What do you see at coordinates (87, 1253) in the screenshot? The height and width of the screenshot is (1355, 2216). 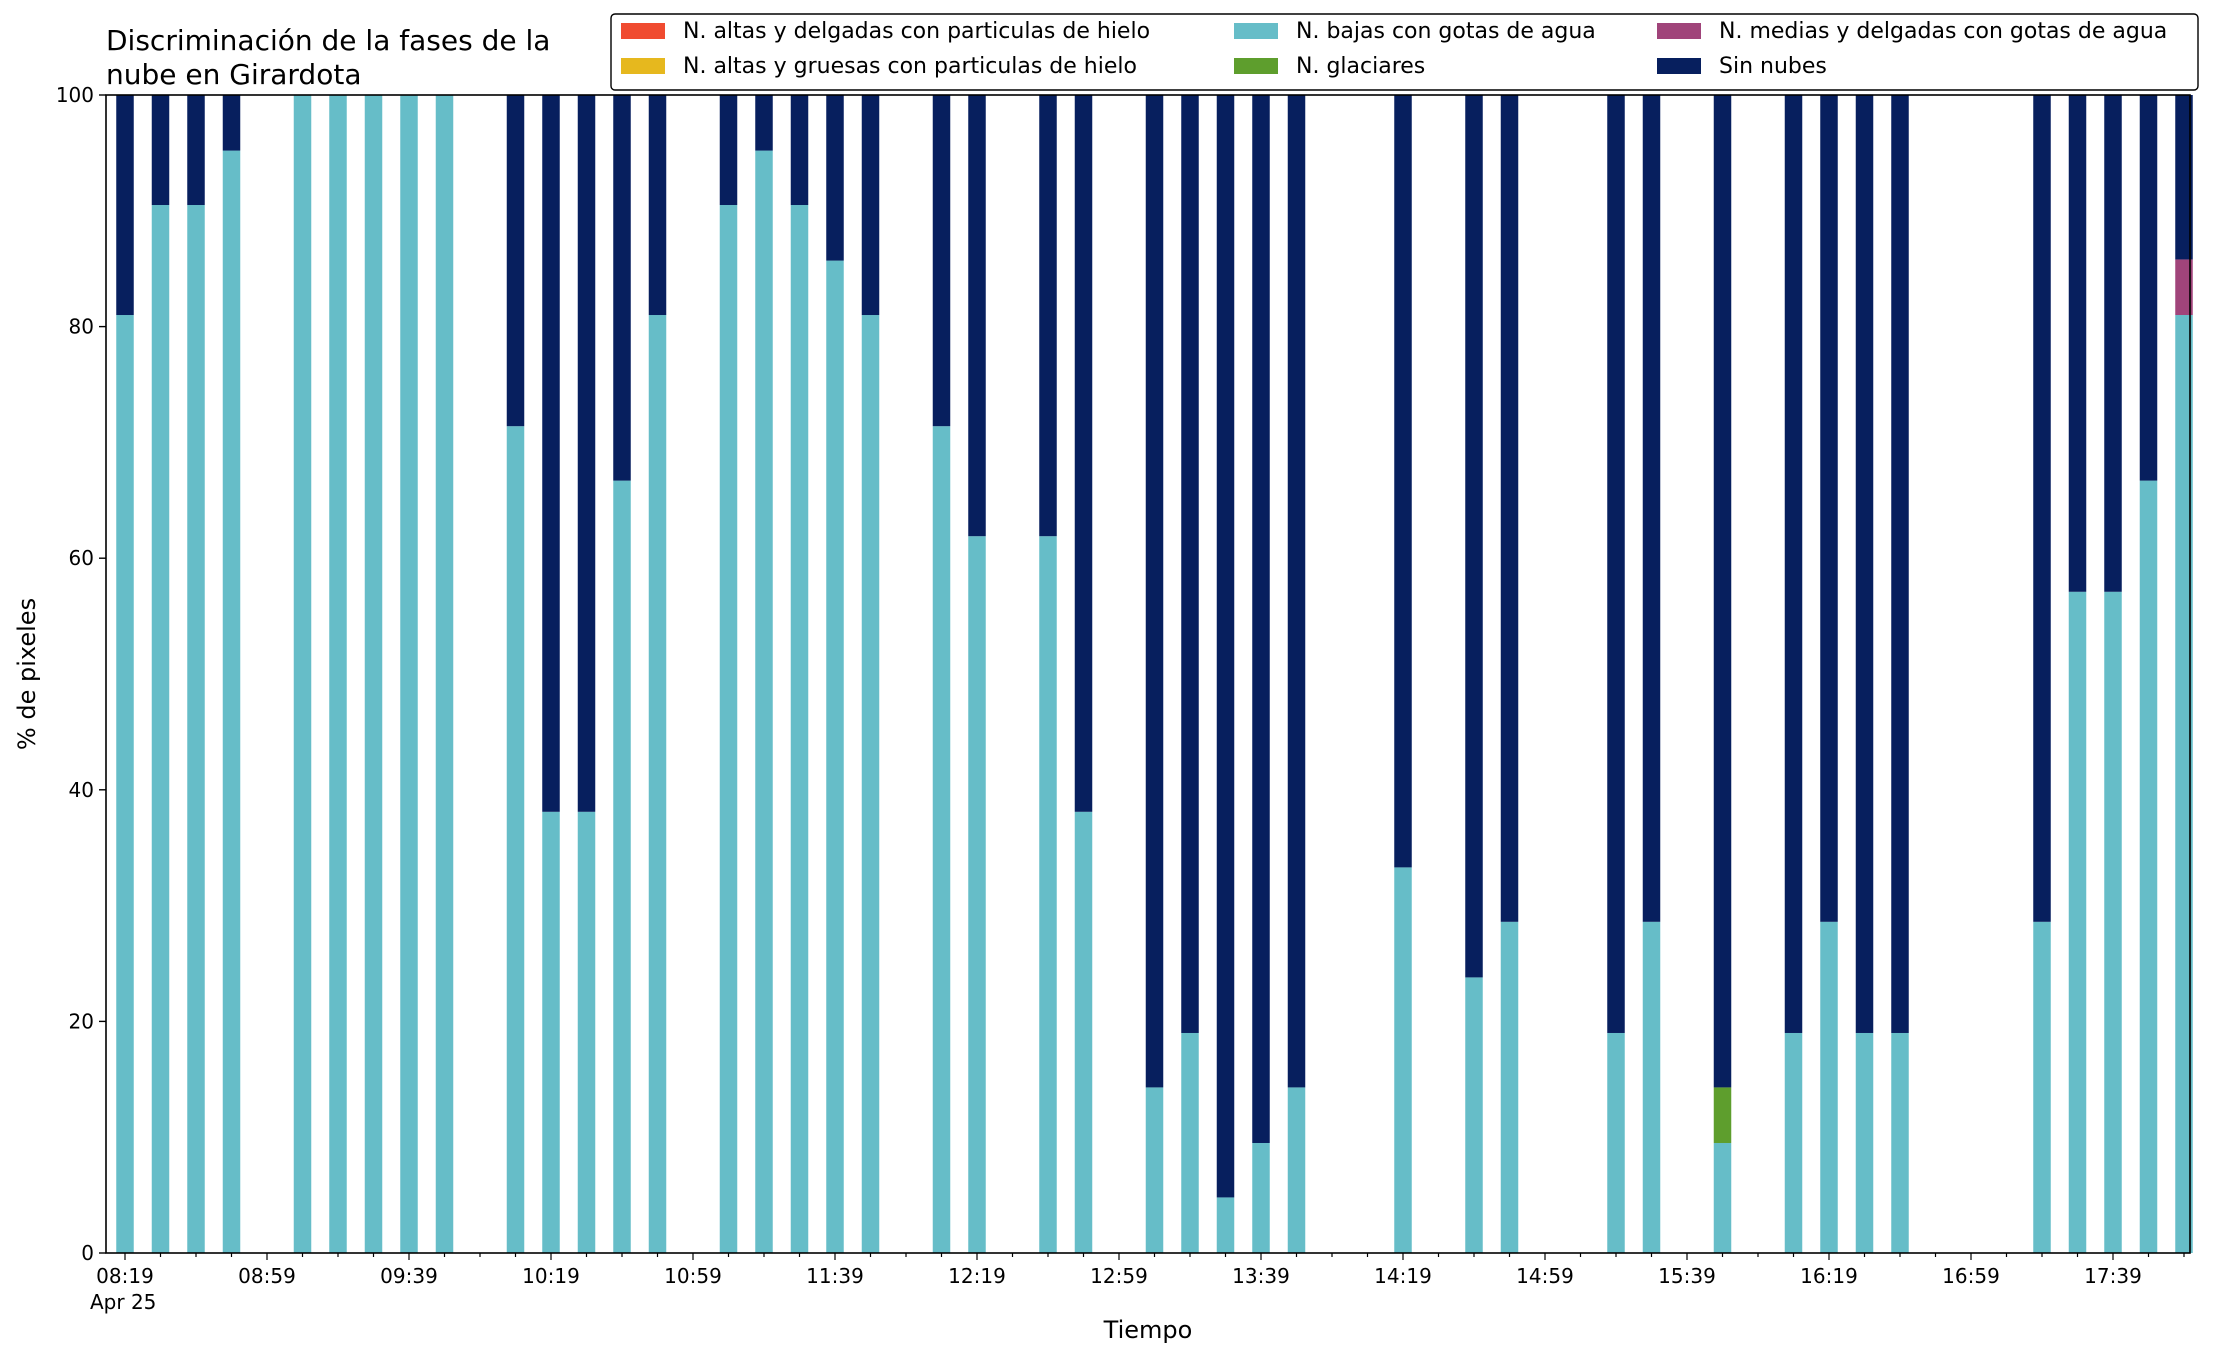 I see `y-tick-label: 0` at bounding box center [87, 1253].